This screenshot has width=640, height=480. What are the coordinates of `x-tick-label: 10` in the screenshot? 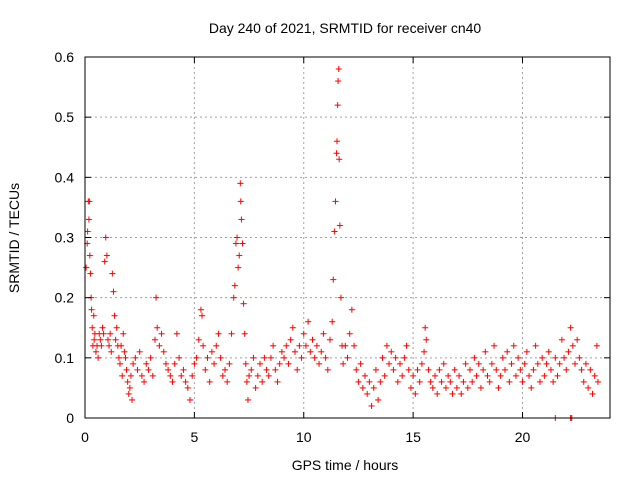 It's located at (304, 437).